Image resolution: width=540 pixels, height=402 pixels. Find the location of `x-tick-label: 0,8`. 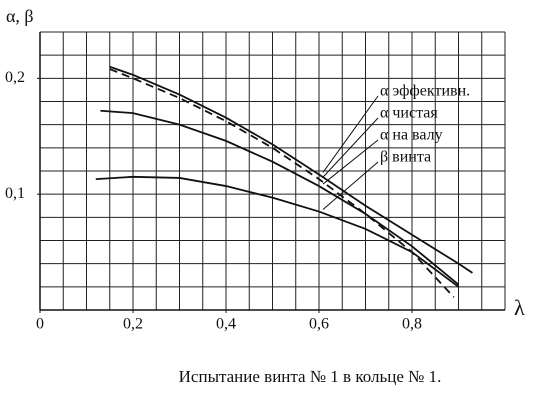

x-tick-label: 0,8 is located at coordinates (412, 324).